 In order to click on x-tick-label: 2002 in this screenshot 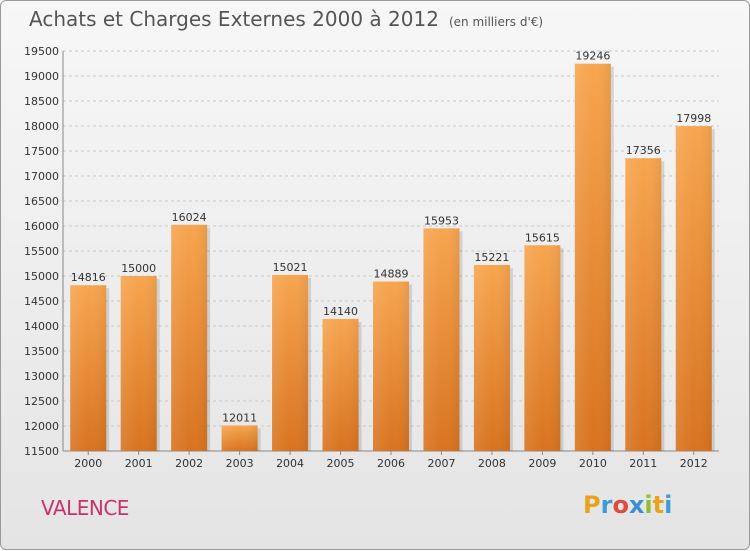, I will do `click(189, 463)`.